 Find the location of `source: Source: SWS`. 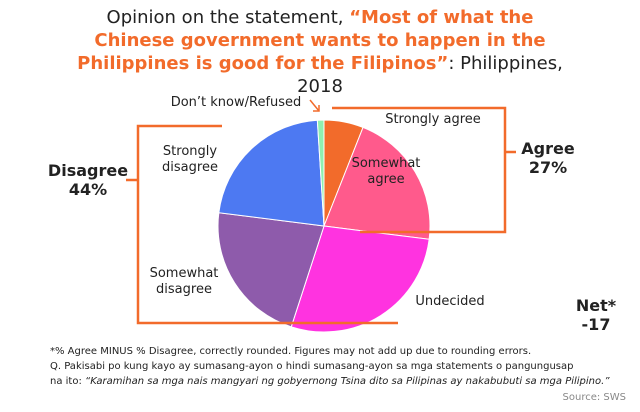

source: Source: SWS is located at coordinates (594, 397).